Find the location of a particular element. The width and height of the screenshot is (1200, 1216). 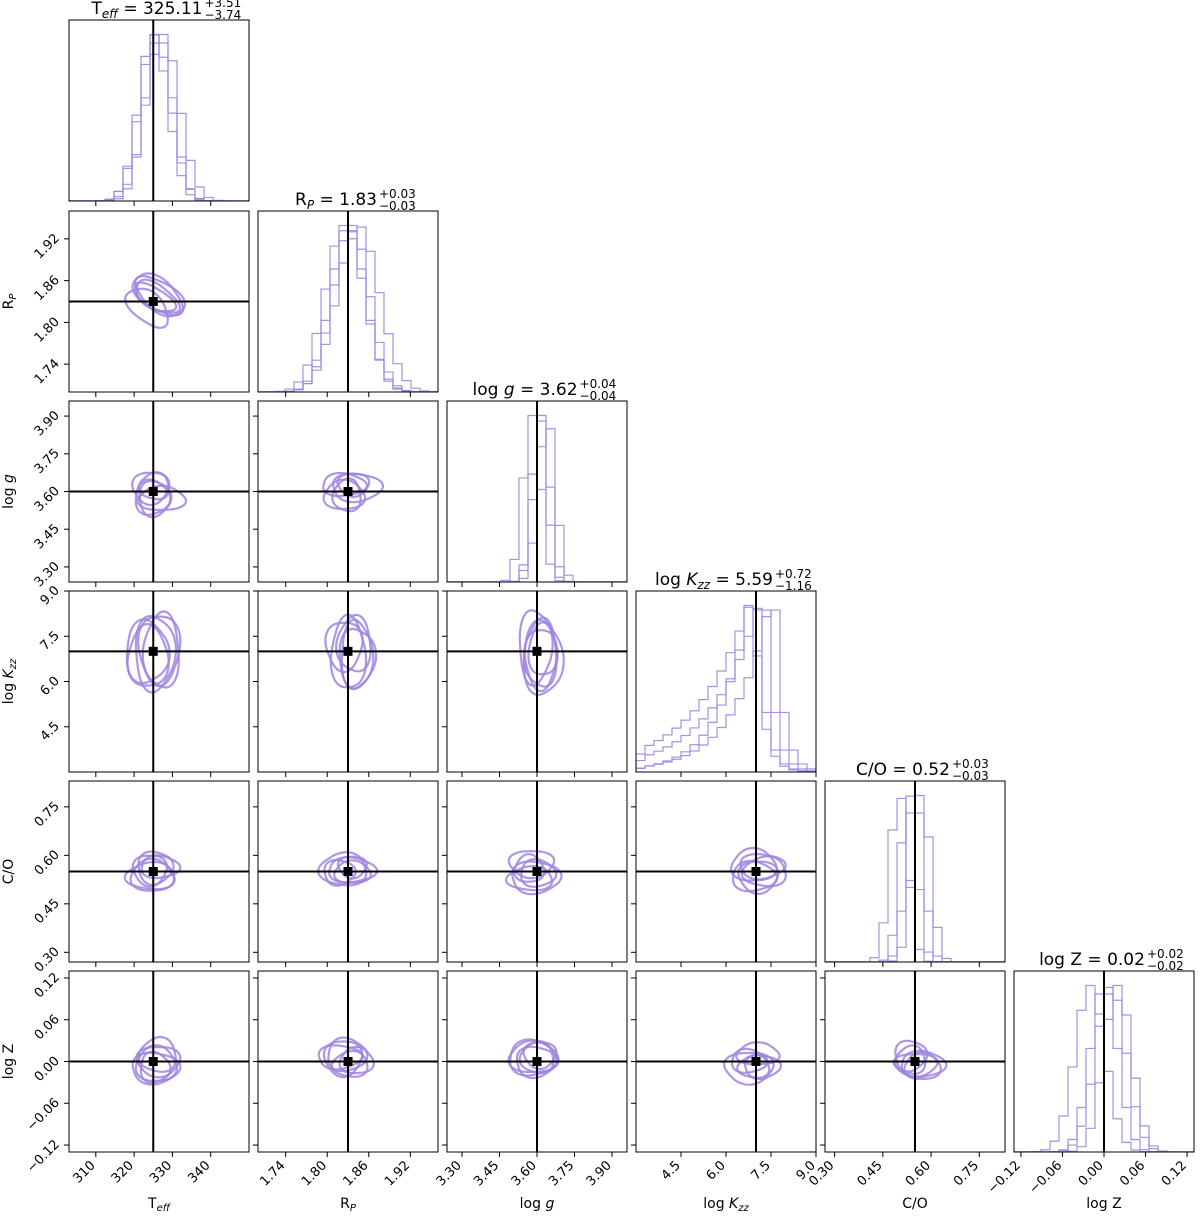

xtick-label-logkzz-1: 6.0 is located at coordinates (716, 1170).